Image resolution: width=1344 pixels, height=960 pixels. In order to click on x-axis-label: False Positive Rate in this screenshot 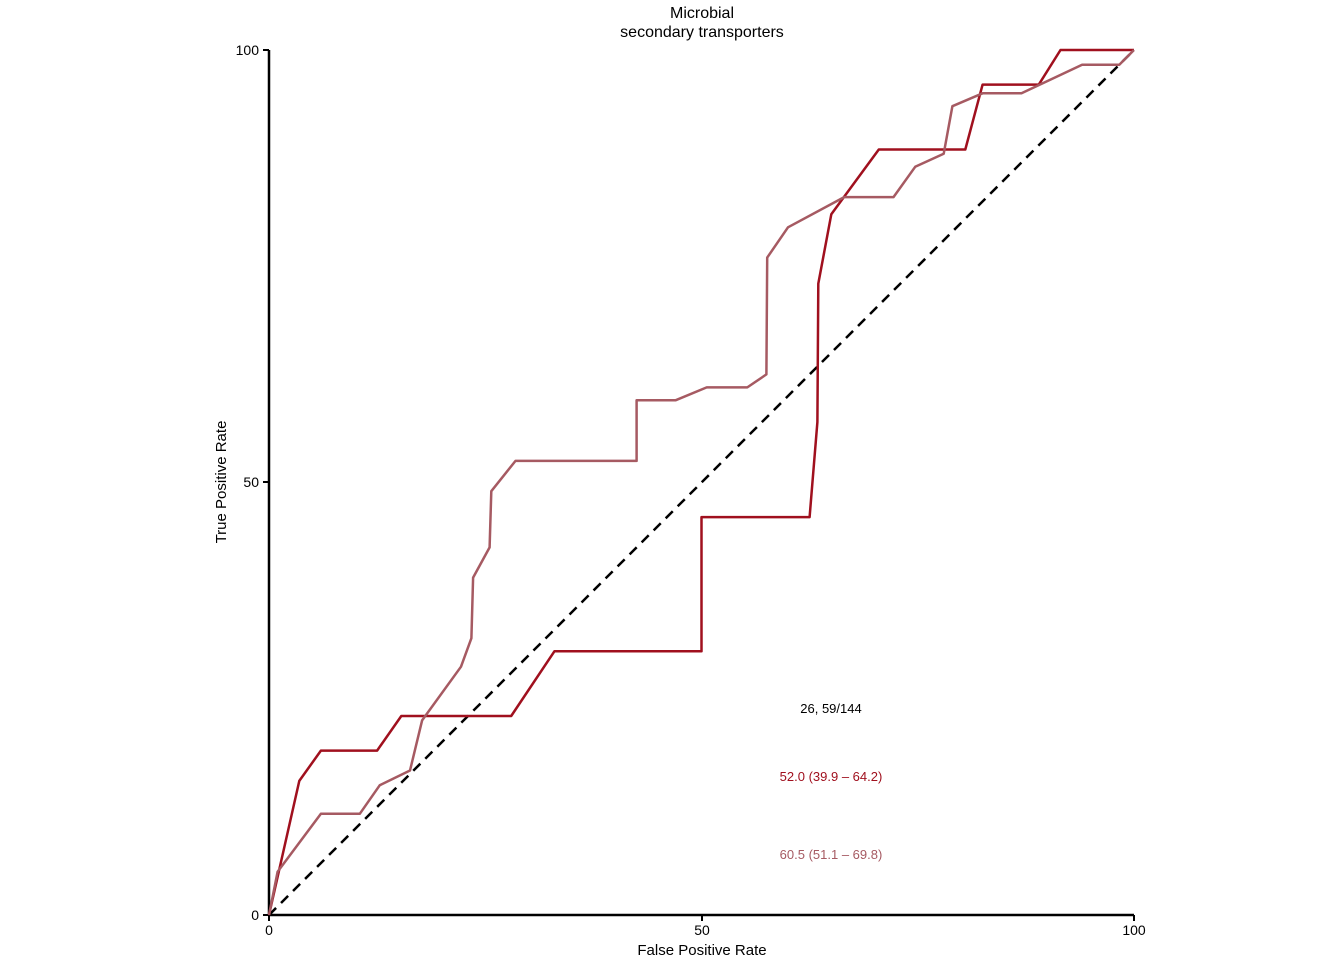, I will do `click(701, 950)`.